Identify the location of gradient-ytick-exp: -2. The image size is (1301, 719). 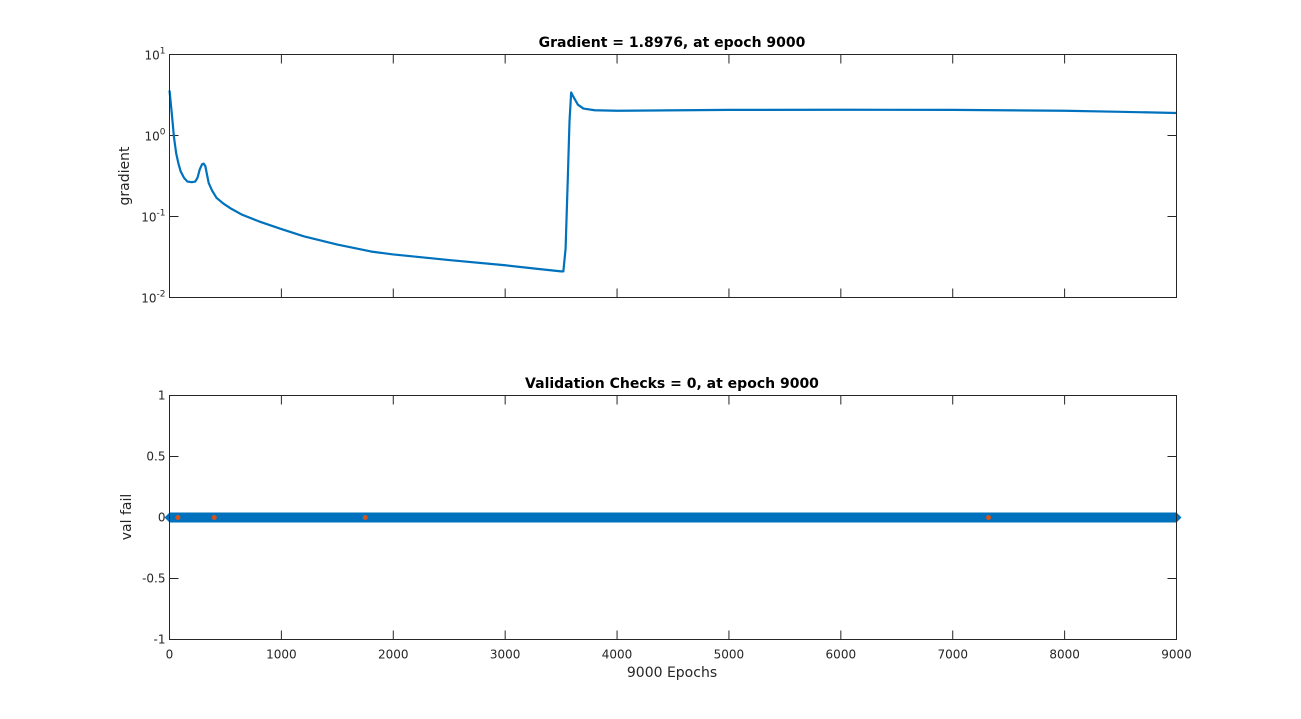
(161, 295).